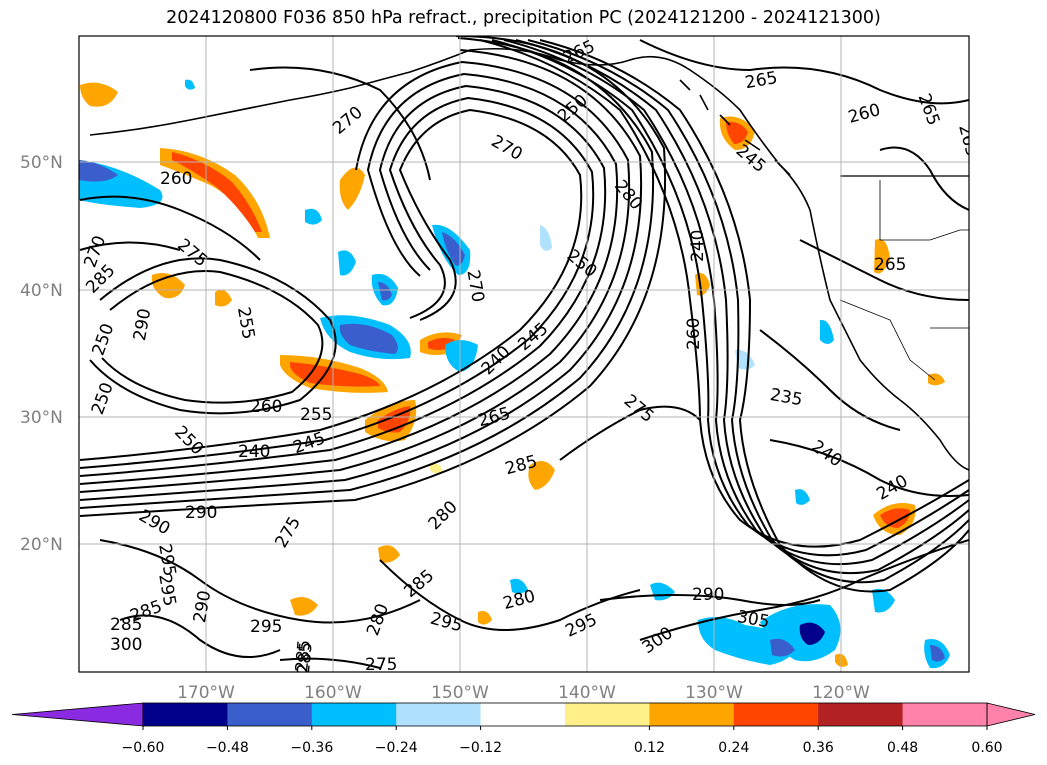 This screenshot has width=1047, height=765. What do you see at coordinates (126, 645) in the screenshot?
I see `contour-label: 300` at bounding box center [126, 645].